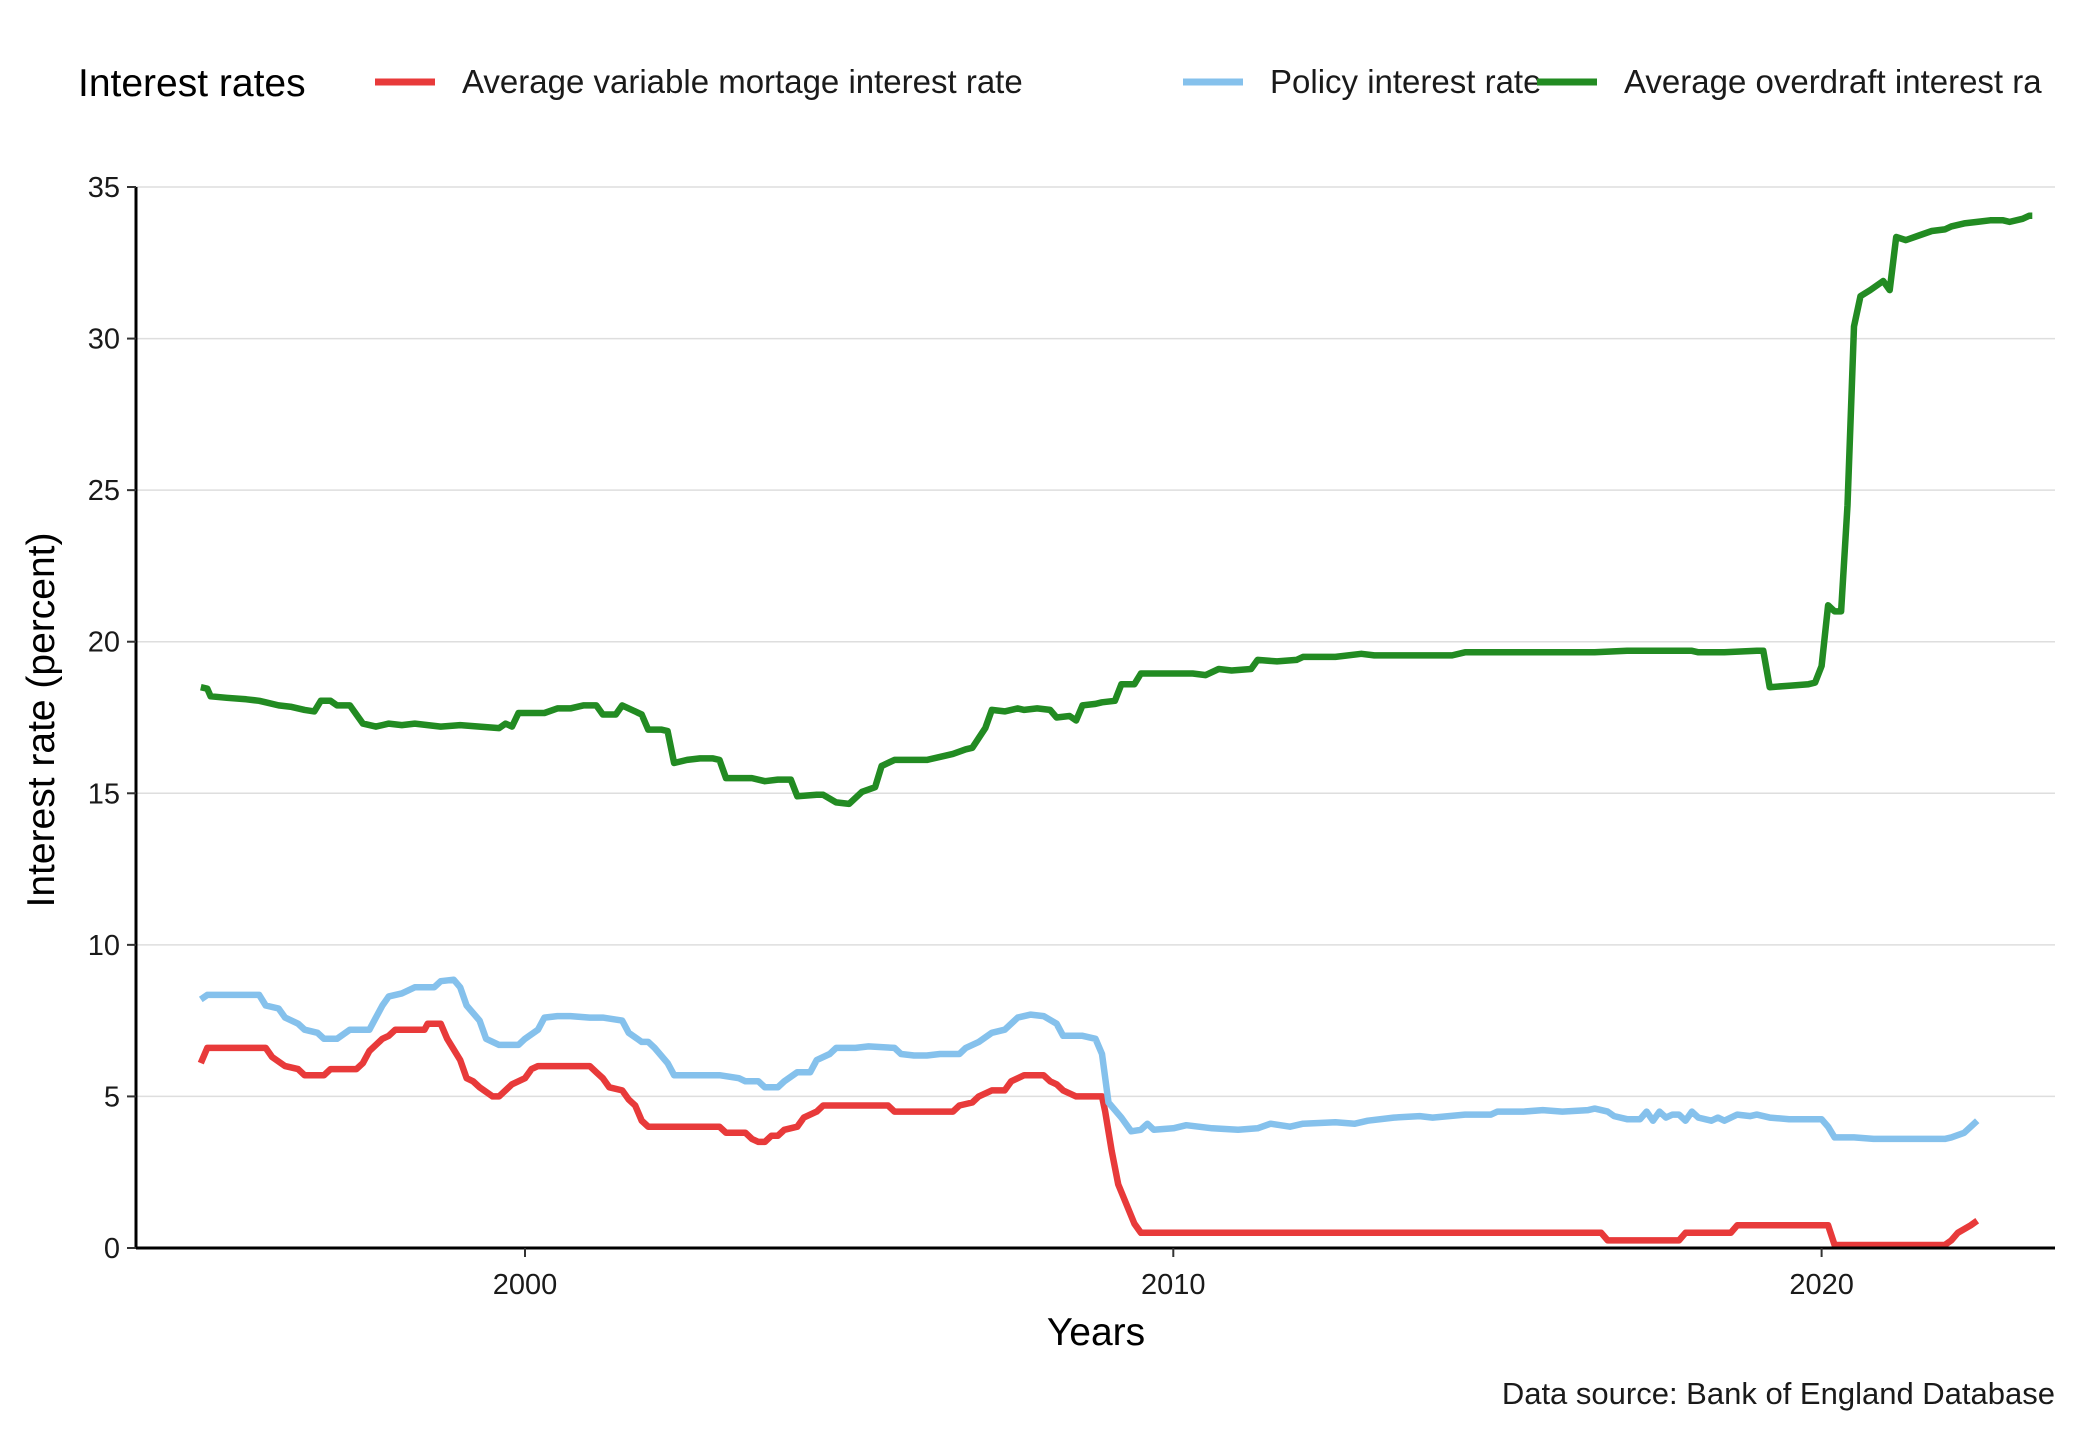 Image resolution: width=2080 pixels, height=1434 pixels. Describe the element at coordinates (112, 718) in the screenshot. I see `y-axis-ticks: 0 5 10 15 20 25 30 35` at that location.